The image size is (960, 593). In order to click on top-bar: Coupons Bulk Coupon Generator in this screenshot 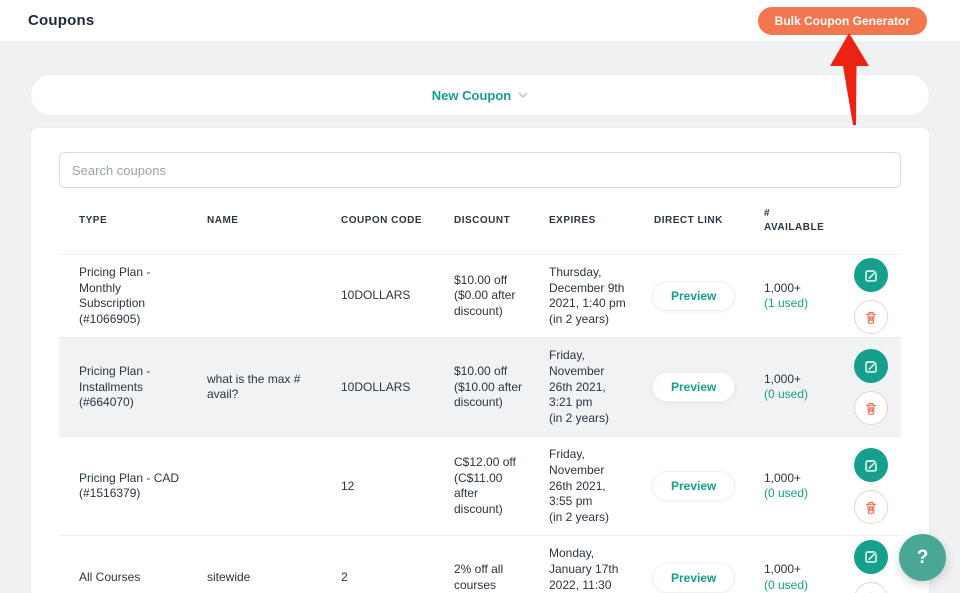, I will do `click(480, 20)`.